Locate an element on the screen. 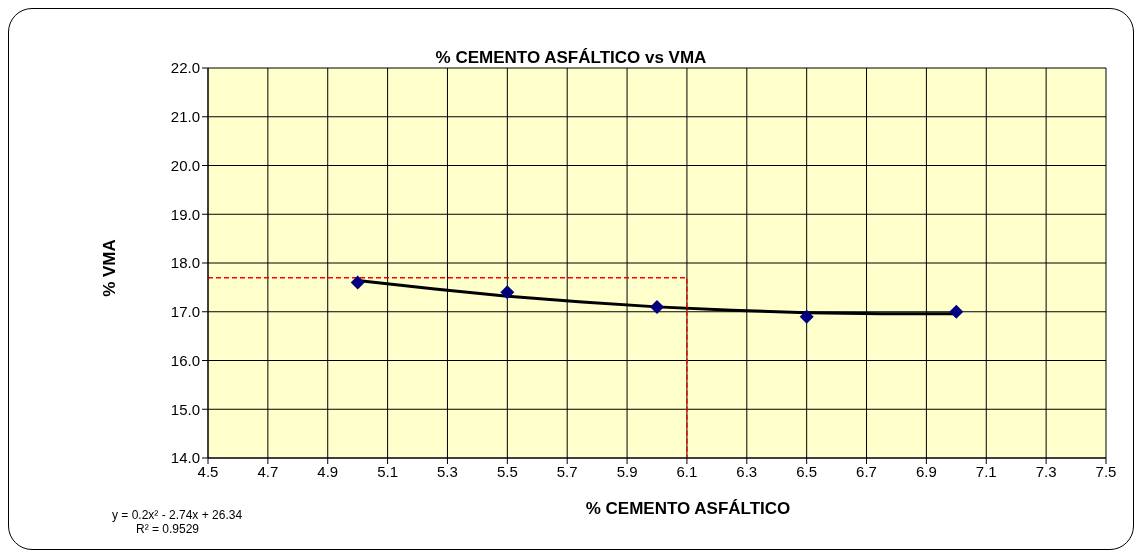  x-tick-label: 5.1 is located at coordinates (388, 471).